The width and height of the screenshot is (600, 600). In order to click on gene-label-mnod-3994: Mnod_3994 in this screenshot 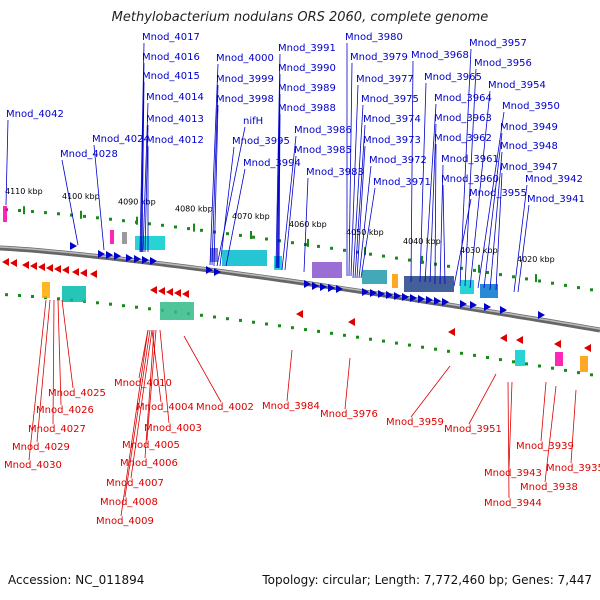, I will do `click(272, 163)`.